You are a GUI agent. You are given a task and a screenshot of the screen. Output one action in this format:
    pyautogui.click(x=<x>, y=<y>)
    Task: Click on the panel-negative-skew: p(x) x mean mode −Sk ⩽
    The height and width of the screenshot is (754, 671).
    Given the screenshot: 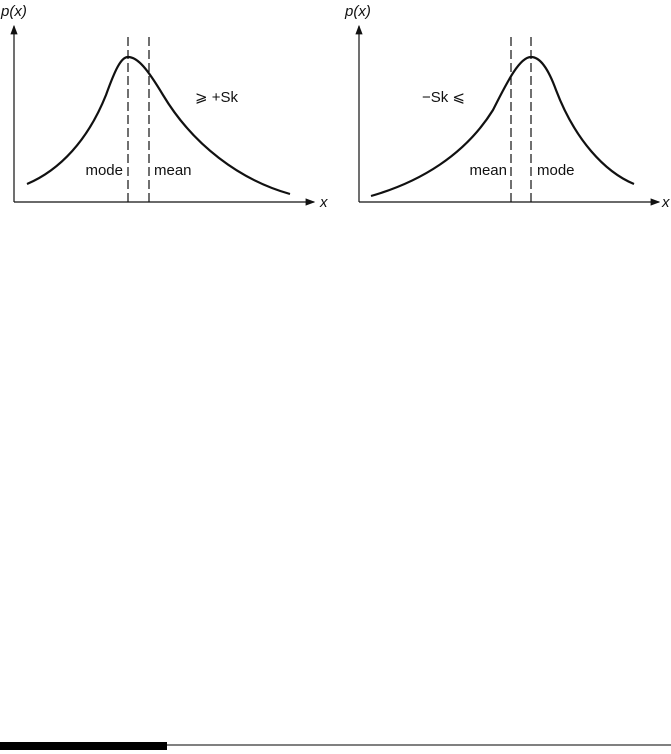 What is the action you would take?
    pyautogui.click(x=507, y=107)
    